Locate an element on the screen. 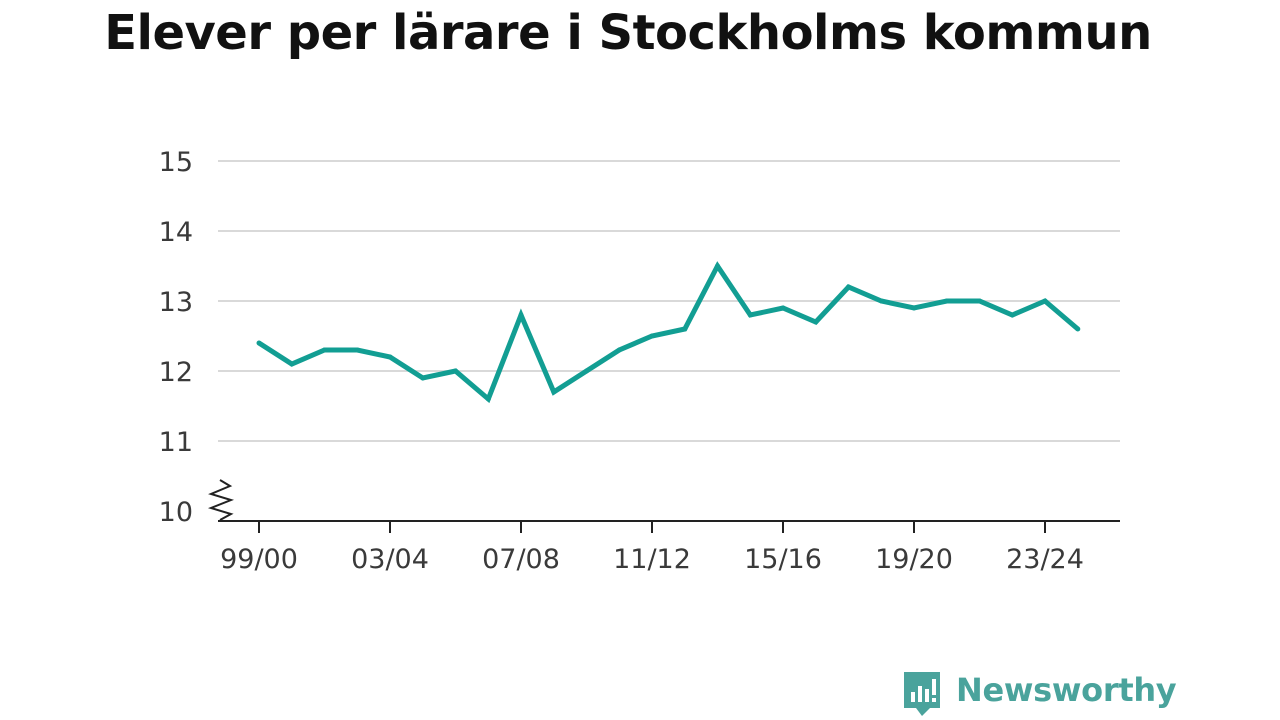  newsworthy-logo-icon is located at coordinates (922, 694).